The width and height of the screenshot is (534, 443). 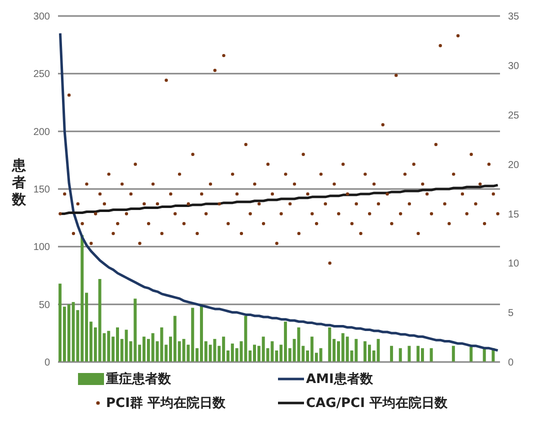 What do you see at coordinates (514, 264) in the screenshot?
I see `y2-tick-label: 10` at bounding box center [514, 264].